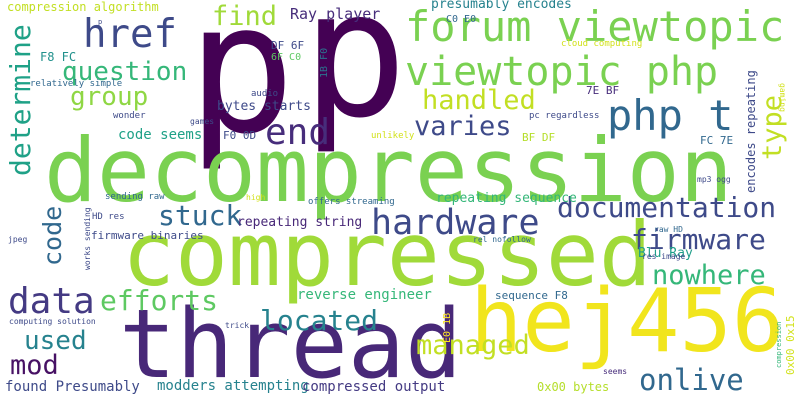  I want to click on word-0x00-0x15: 0x00 0x15, so click(790, 345).